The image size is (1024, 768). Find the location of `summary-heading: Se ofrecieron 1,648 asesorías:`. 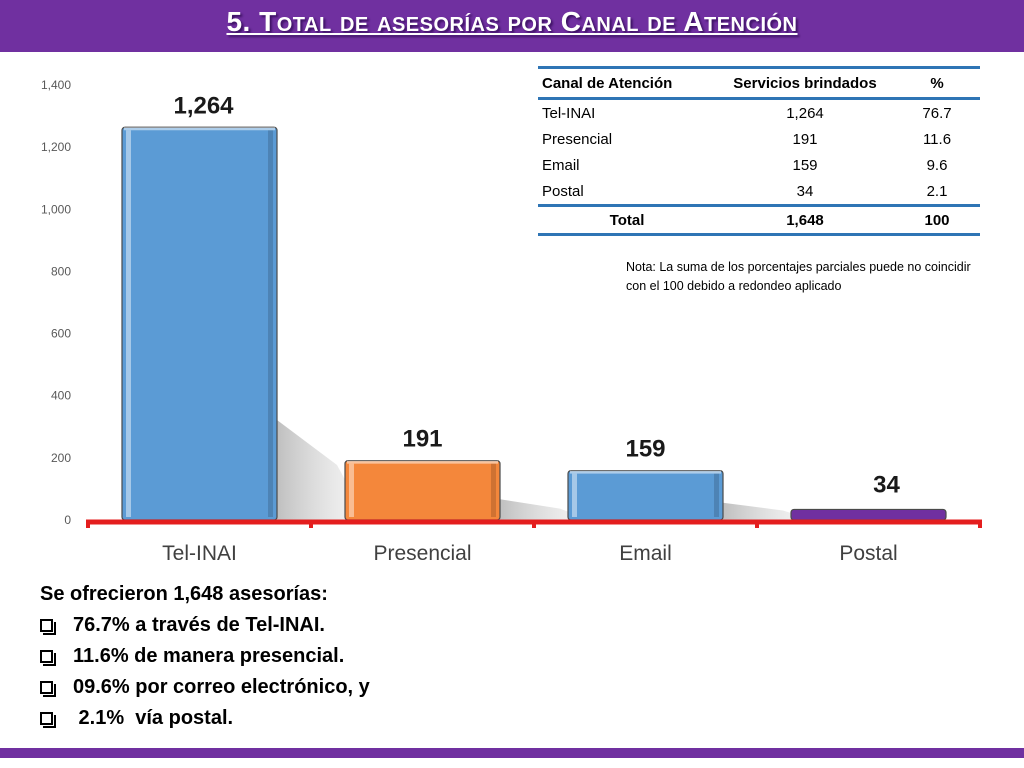

summary-heading: Se ofrecieron 1,648 asesorías: is located at coordinates (184, 594).